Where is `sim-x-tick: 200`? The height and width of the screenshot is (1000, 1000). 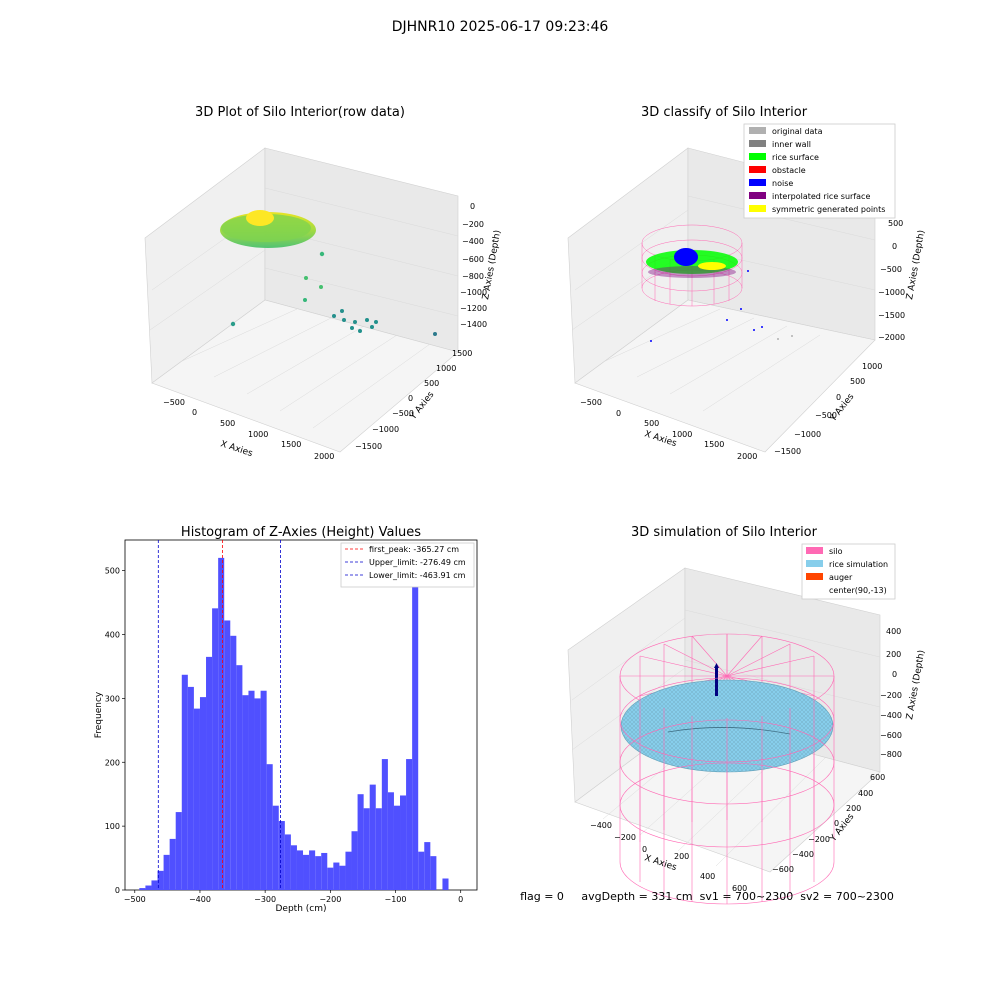
sim-x-tick: 200 is located at coordinates (681, 856).